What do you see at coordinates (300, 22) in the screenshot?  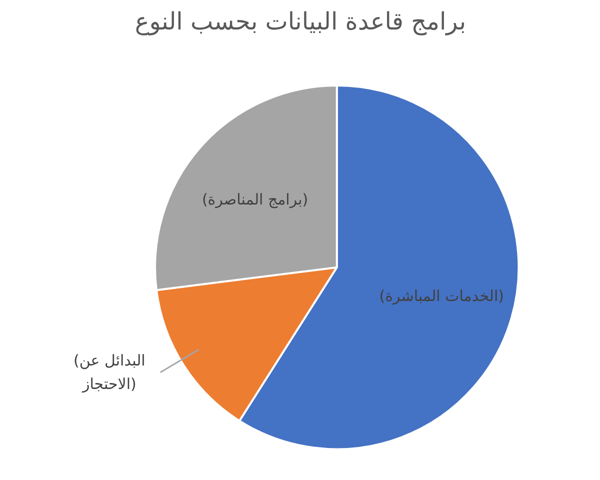 I see `chart-title: برامج قاعدة البيانات بحسب النوع` at bounding box center [300, 22].